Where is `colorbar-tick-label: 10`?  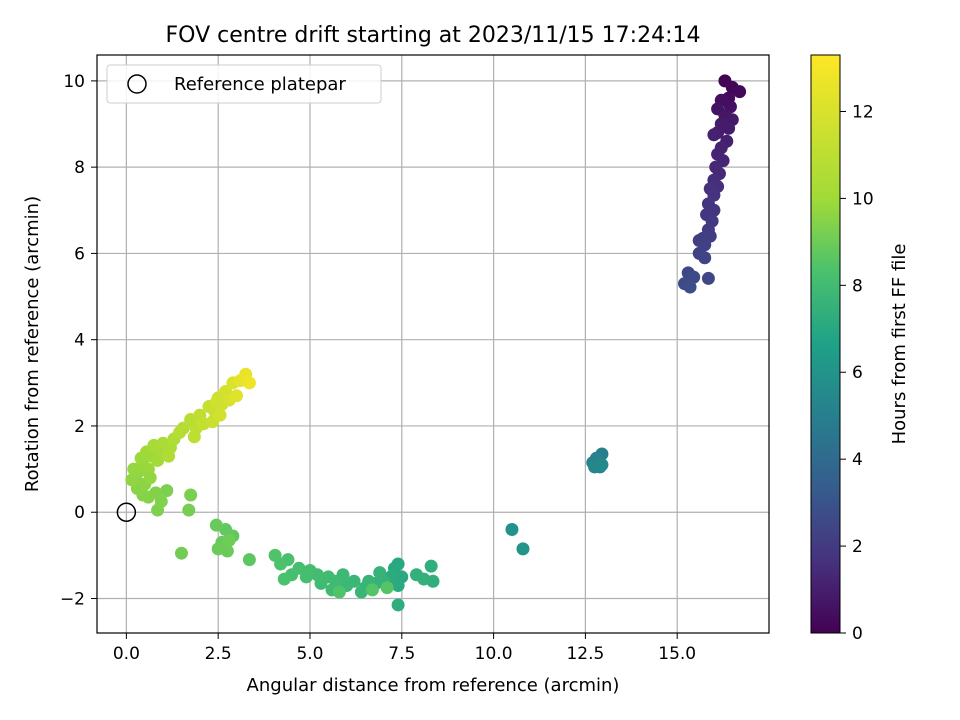 colorbar-tick-label: 10 is located at coordinates (863, 199).